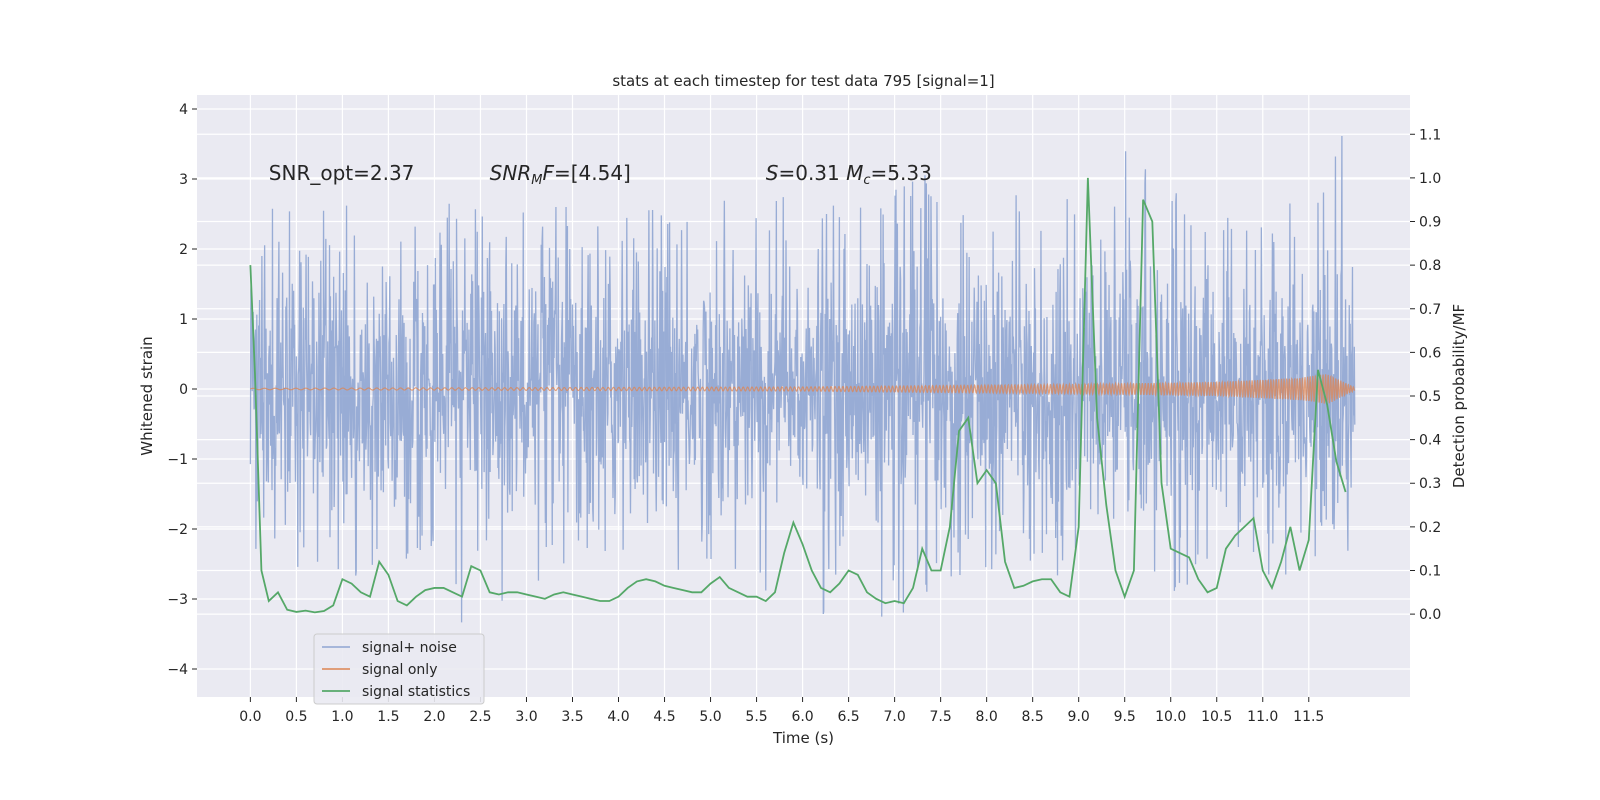 The width and height of the screenshot is (1600, 800). Describe the element at coordinates (1216, 717) in the screenshot. I see `x-tick-label: 10.5` at that location.